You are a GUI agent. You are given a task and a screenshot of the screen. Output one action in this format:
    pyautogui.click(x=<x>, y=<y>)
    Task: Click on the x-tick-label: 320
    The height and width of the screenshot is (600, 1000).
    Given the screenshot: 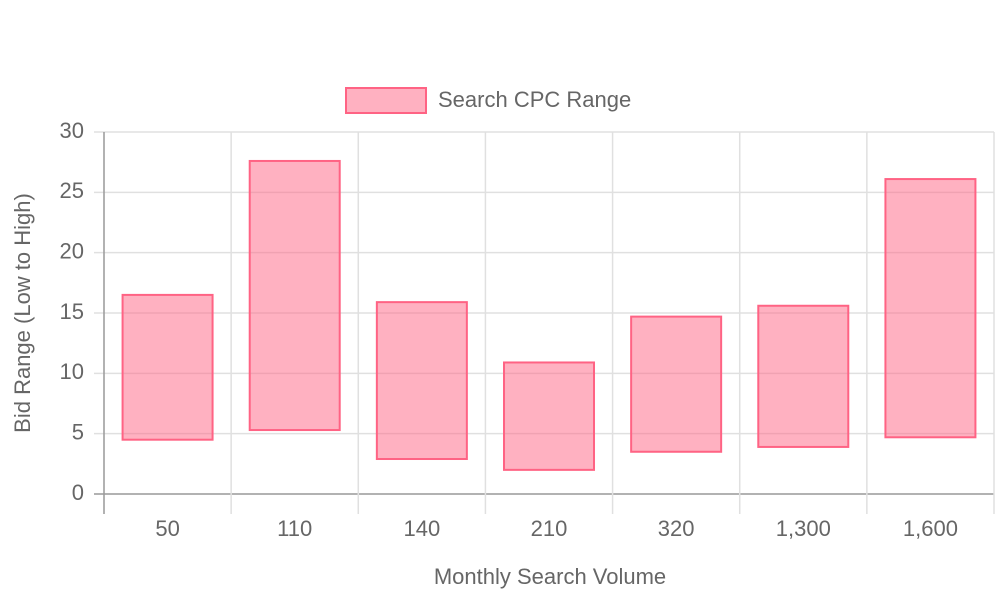 What is the action you would take?
    pyautogui.click(x=676, y=528)
    